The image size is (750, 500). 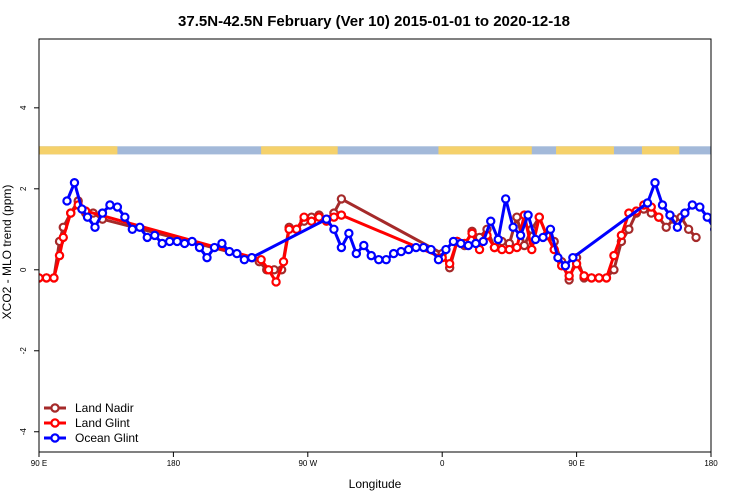 I want to click on land-ocean-strip, so click(x=375, y=150).